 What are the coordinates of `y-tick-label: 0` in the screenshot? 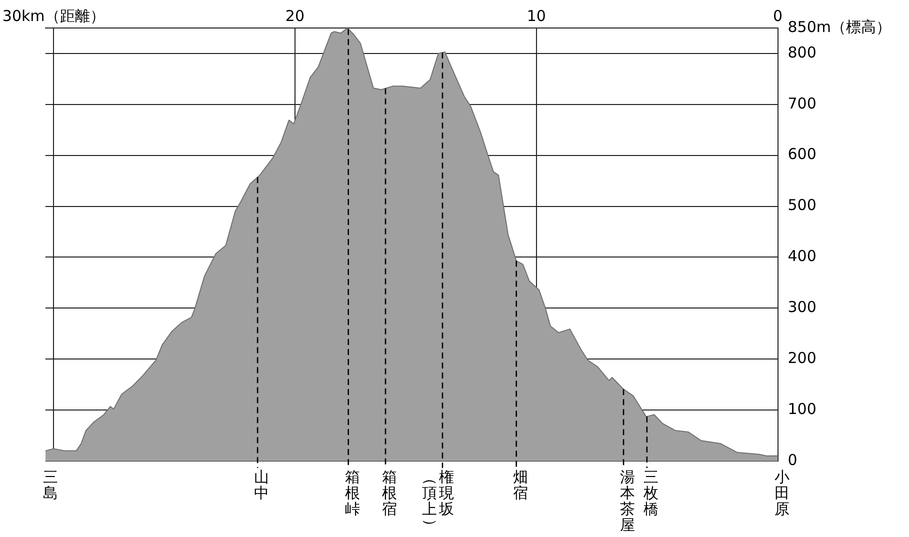 It's located at (793, 459).